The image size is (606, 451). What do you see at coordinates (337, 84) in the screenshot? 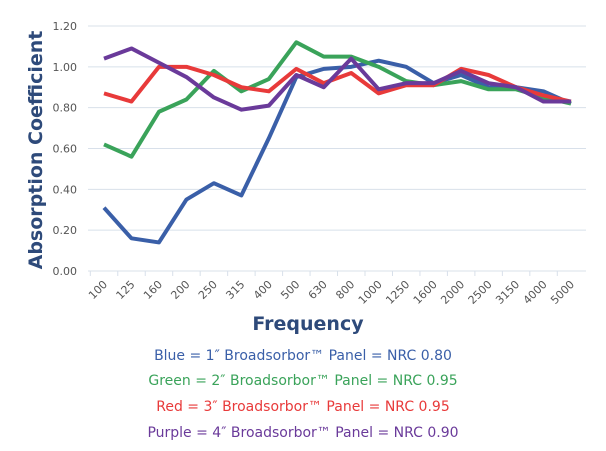
I see `series-line-red` at bounding box center [337, 84].